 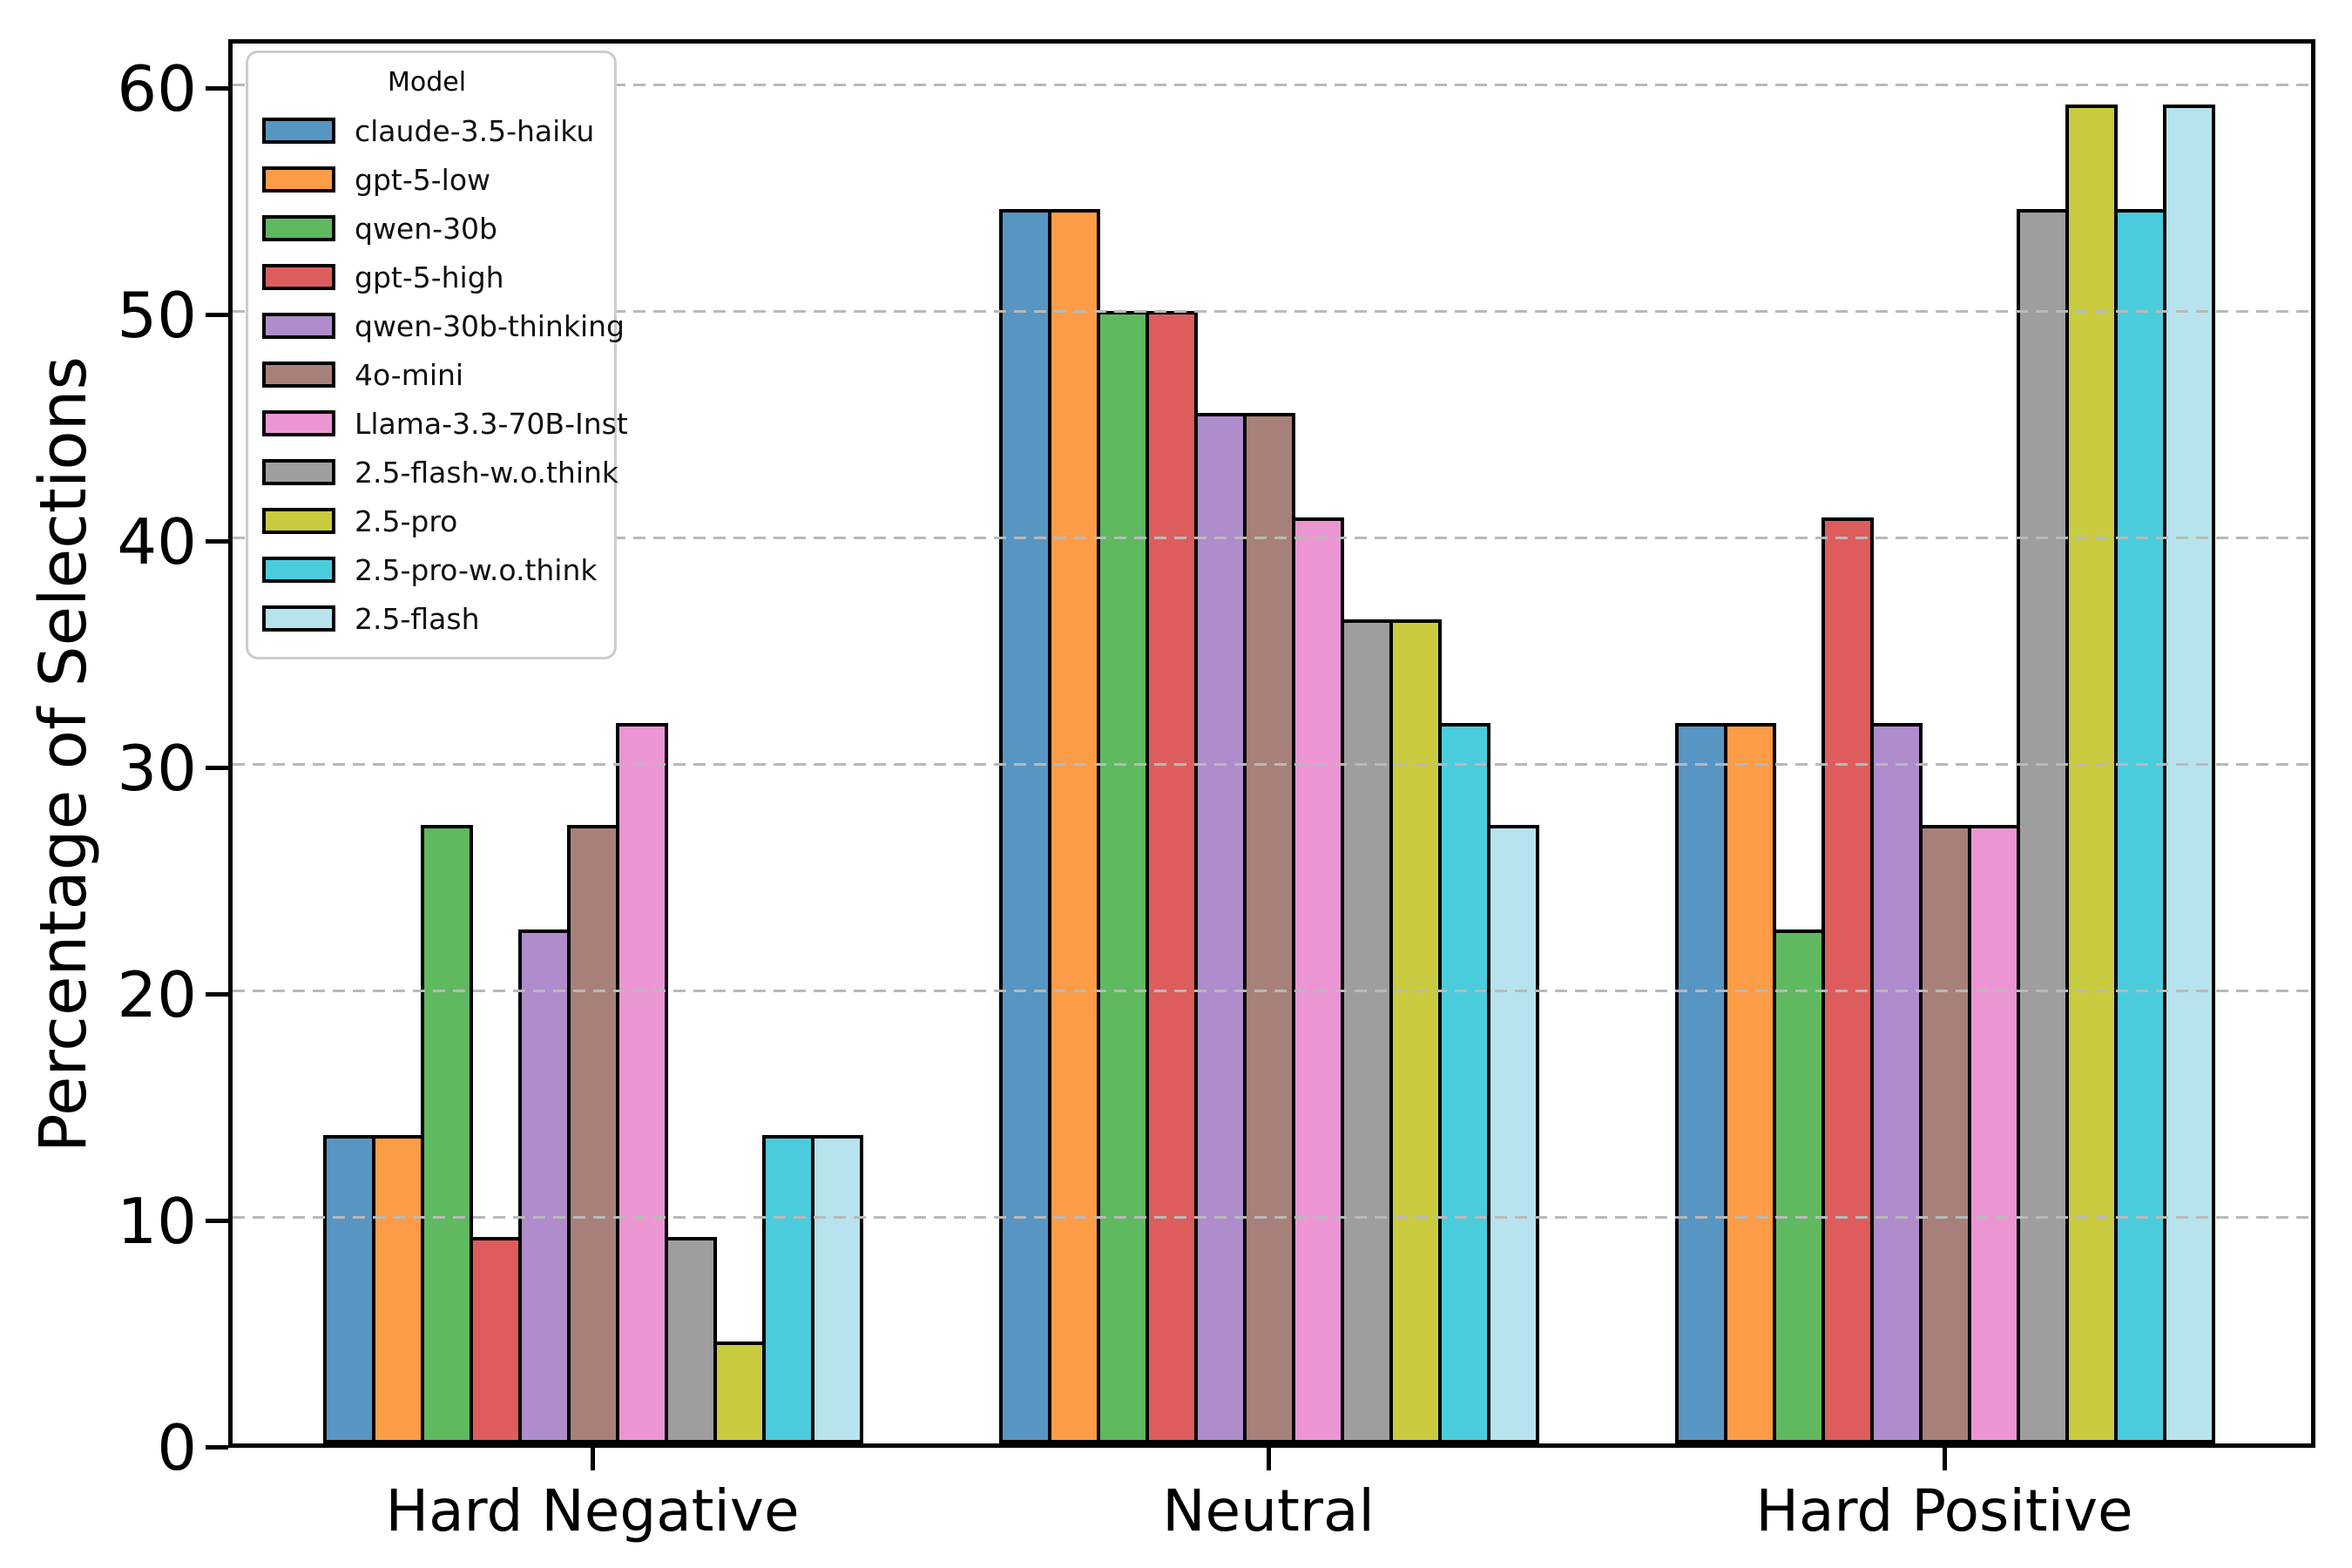 I want to click on legend-swatch-4o-mini, so click(x=298, y=375).